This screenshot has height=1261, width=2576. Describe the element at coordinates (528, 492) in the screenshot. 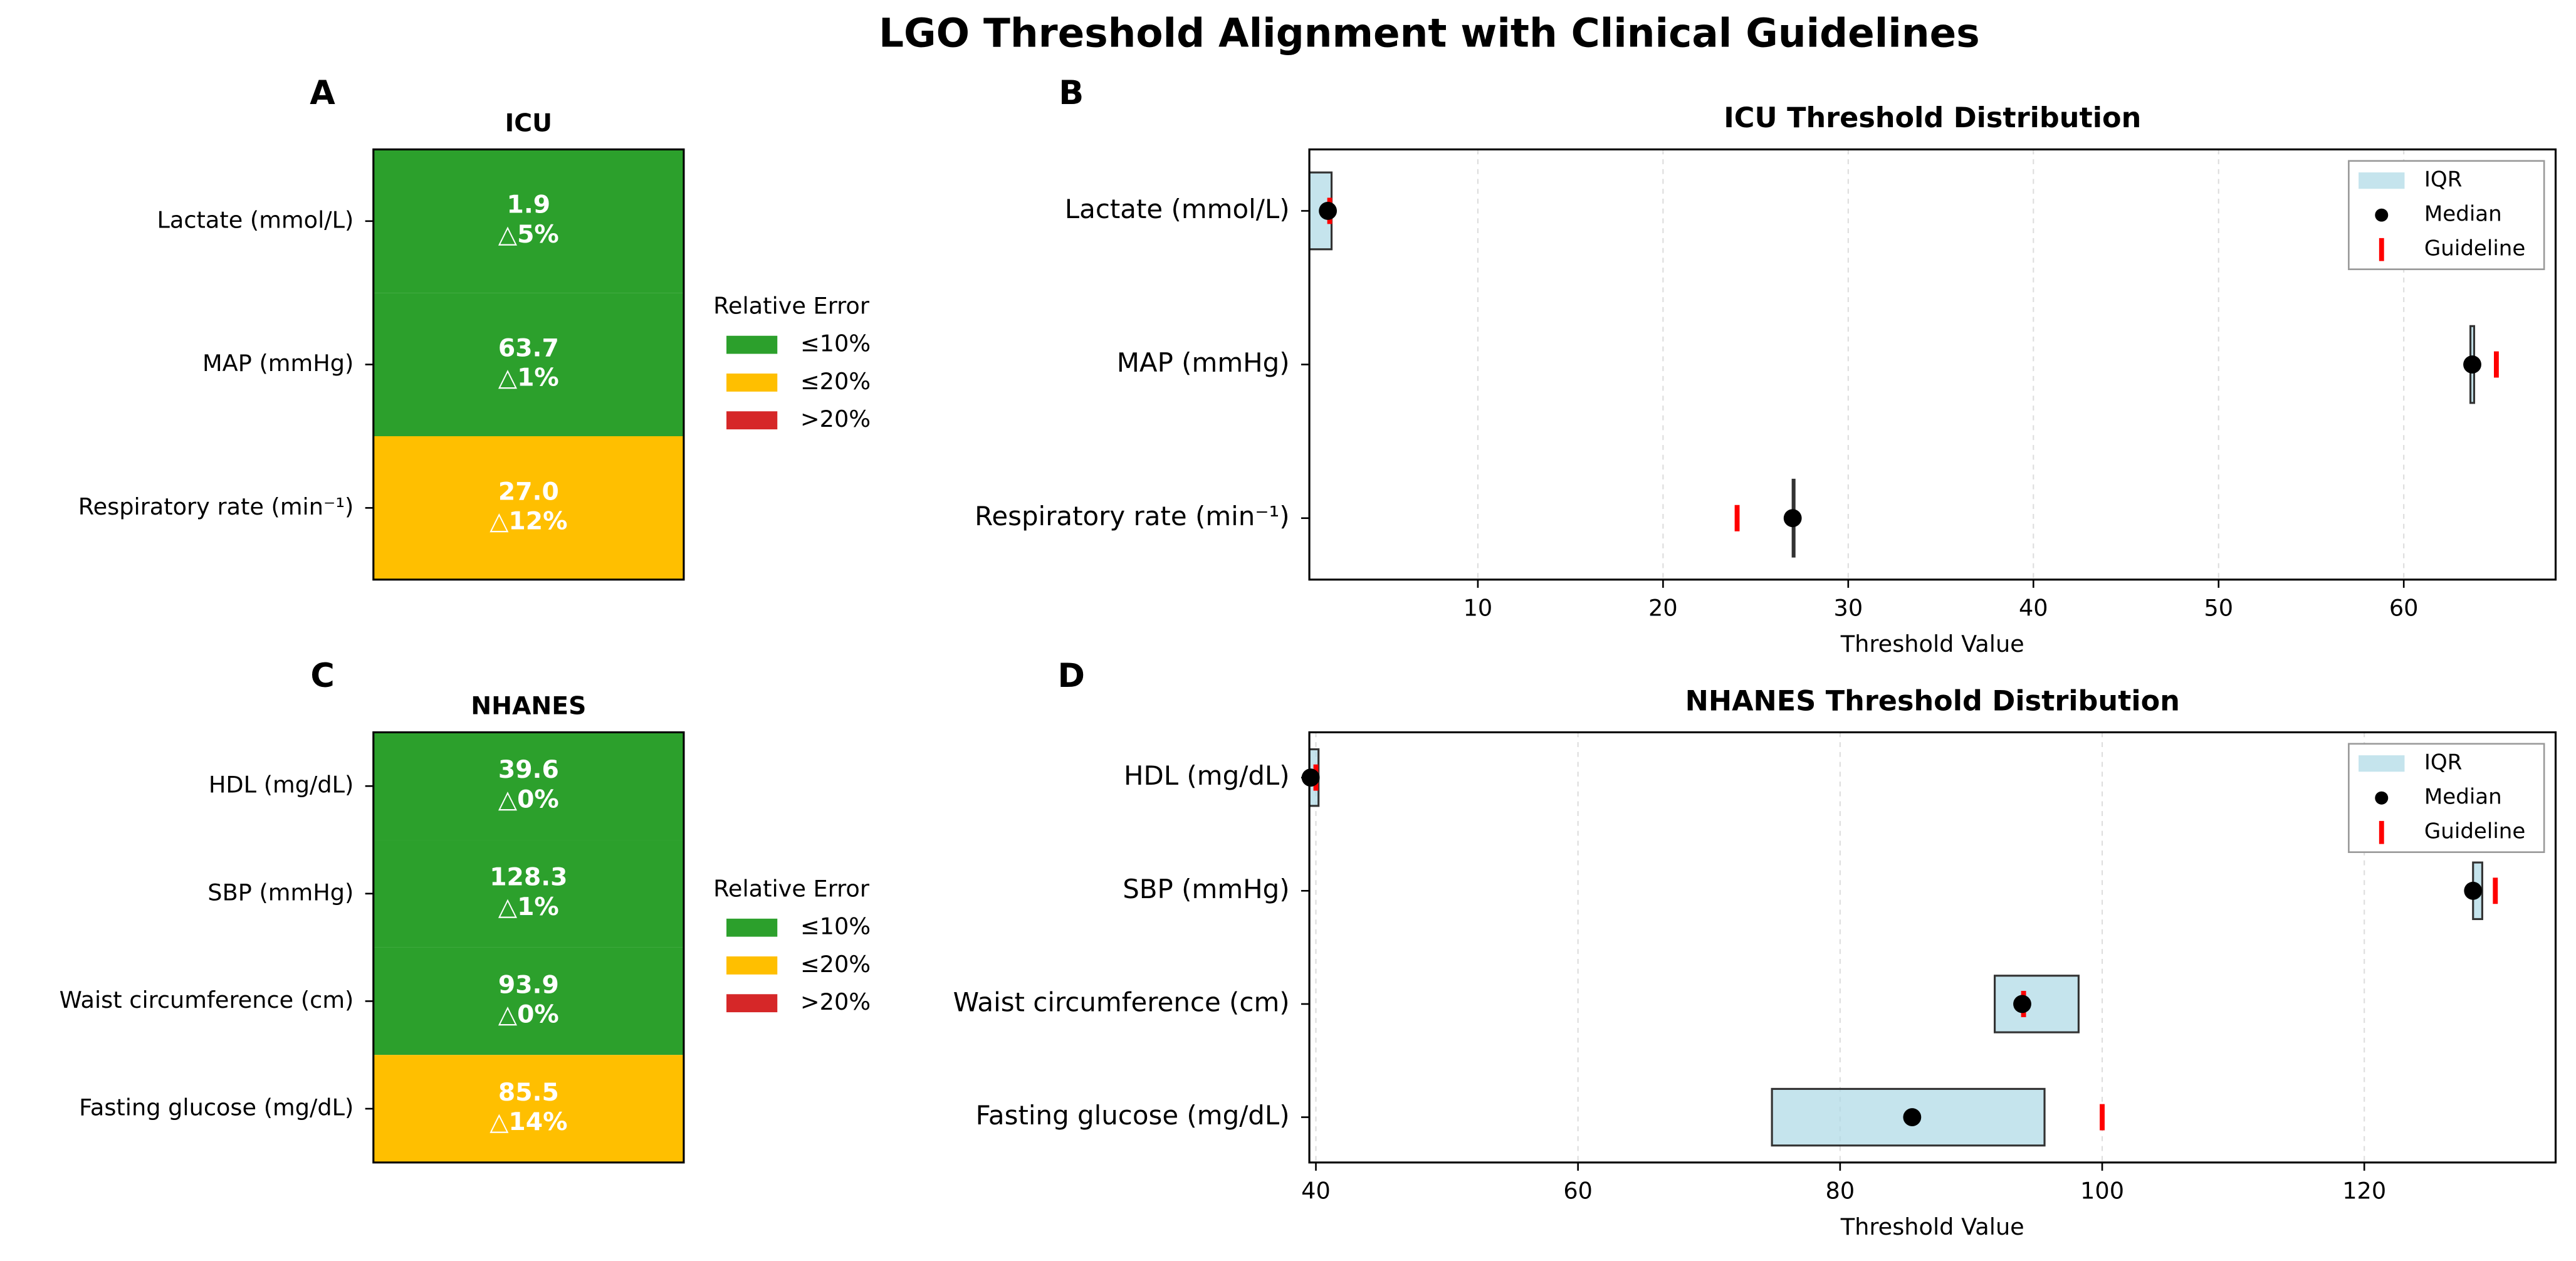

I see `cell-value: 27.0` at that location.